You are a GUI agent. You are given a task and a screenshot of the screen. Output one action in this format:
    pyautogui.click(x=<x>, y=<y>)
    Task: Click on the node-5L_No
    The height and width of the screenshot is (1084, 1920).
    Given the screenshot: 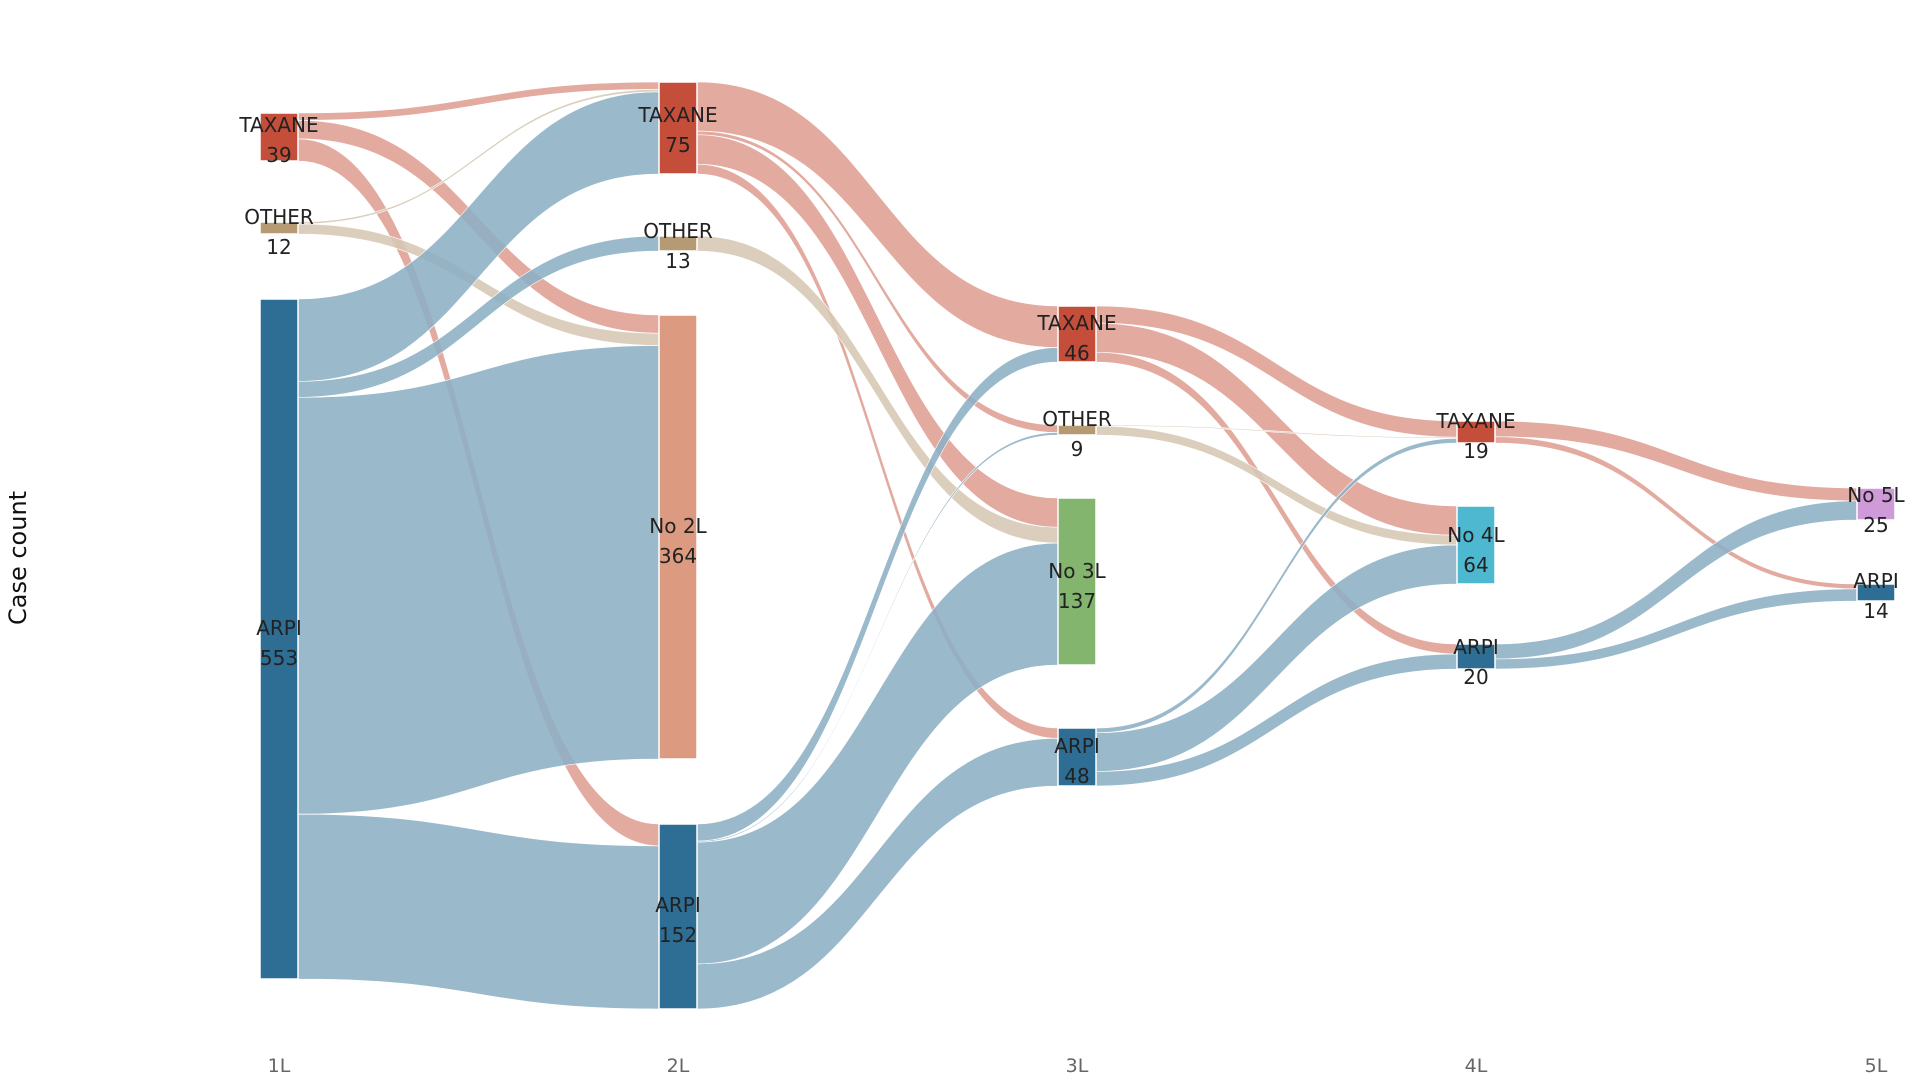 What is the action you would take?
    pyautogui.click(x=1876, y=504)
    